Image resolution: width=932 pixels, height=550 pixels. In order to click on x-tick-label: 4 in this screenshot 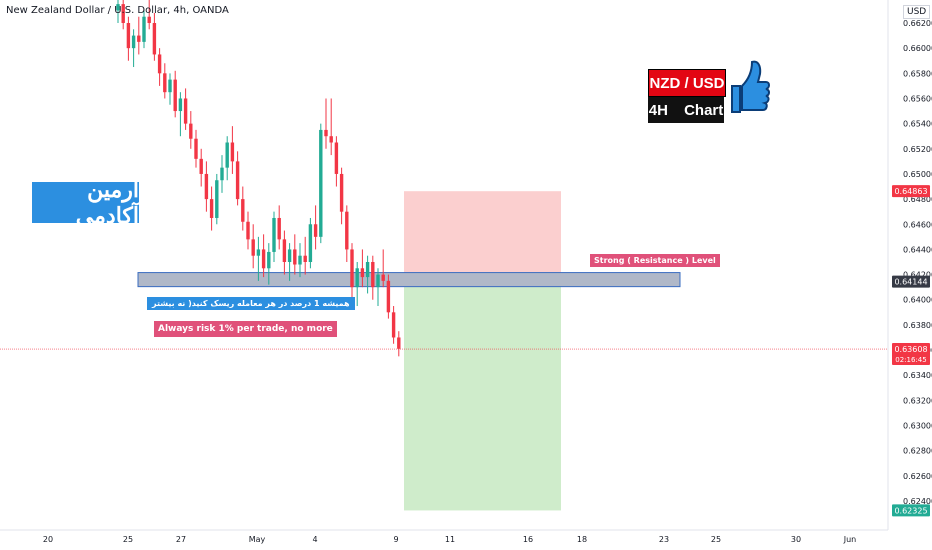, I will do `click(314, 539)`.